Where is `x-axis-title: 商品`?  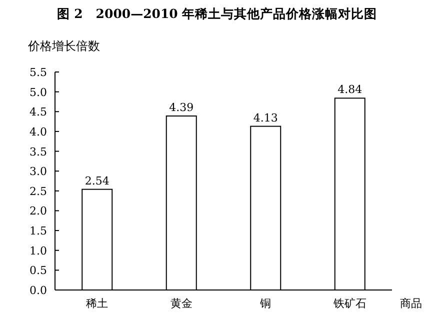 x-axis-title: 商品 is located at coordinates (411, 303).